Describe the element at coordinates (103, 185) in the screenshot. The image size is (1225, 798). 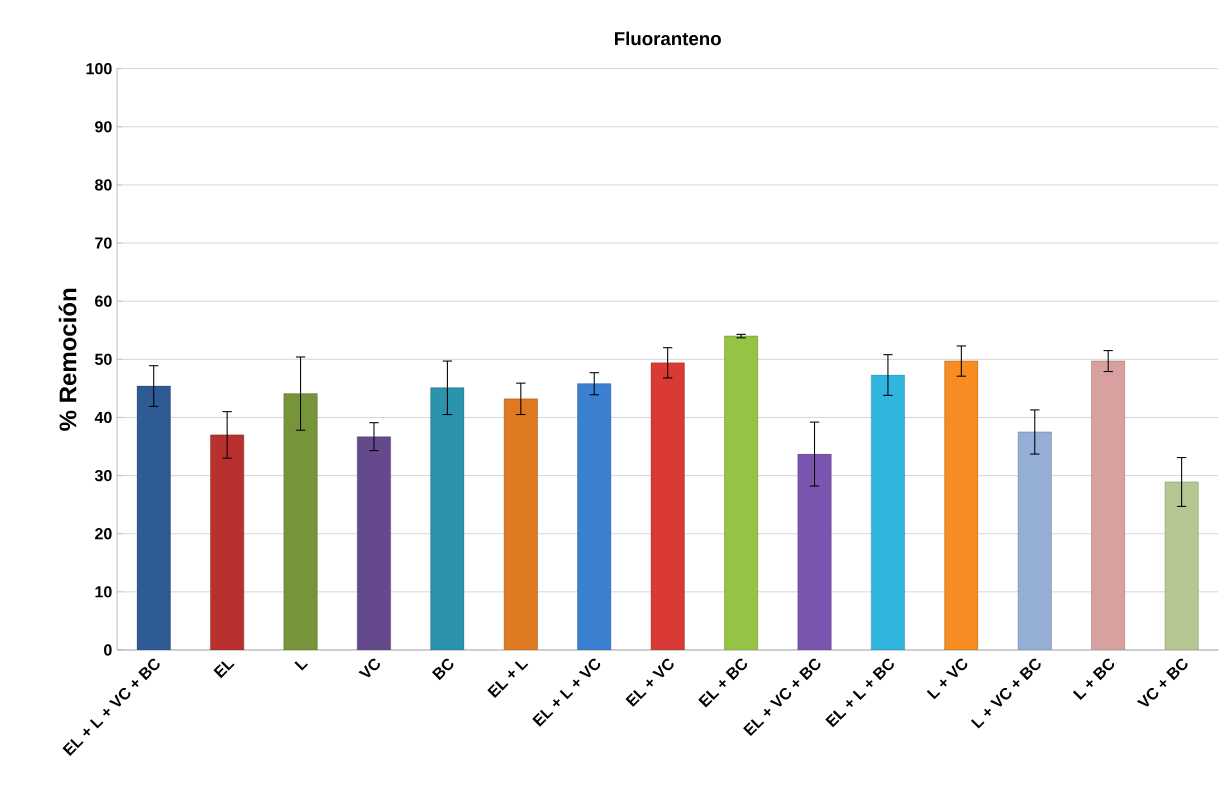
I see `y-tick-label: 80` at that location.